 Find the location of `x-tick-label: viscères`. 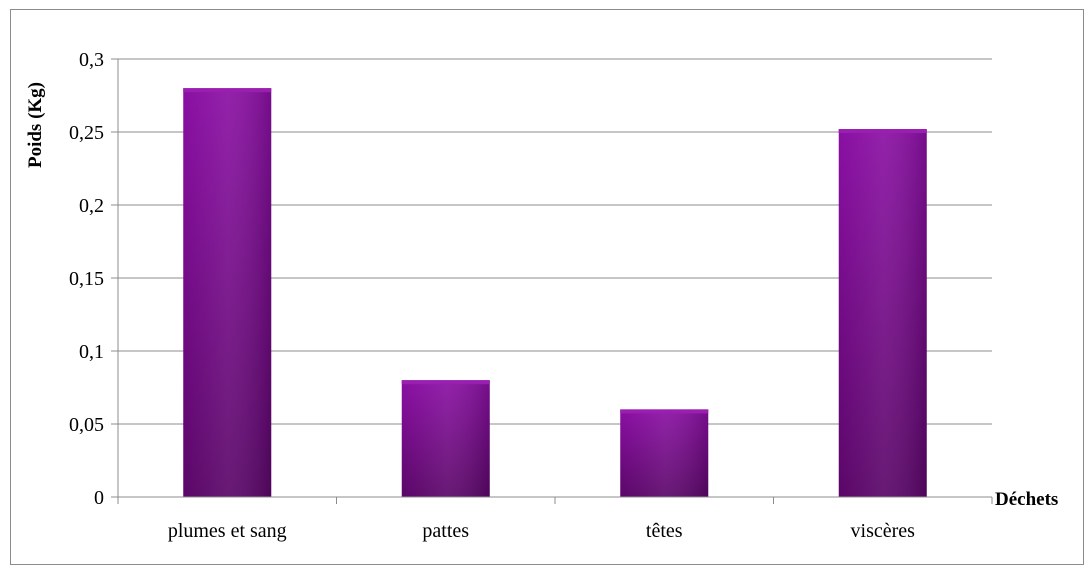

x-tick-label: viscères is located at coordinates (883, 531).